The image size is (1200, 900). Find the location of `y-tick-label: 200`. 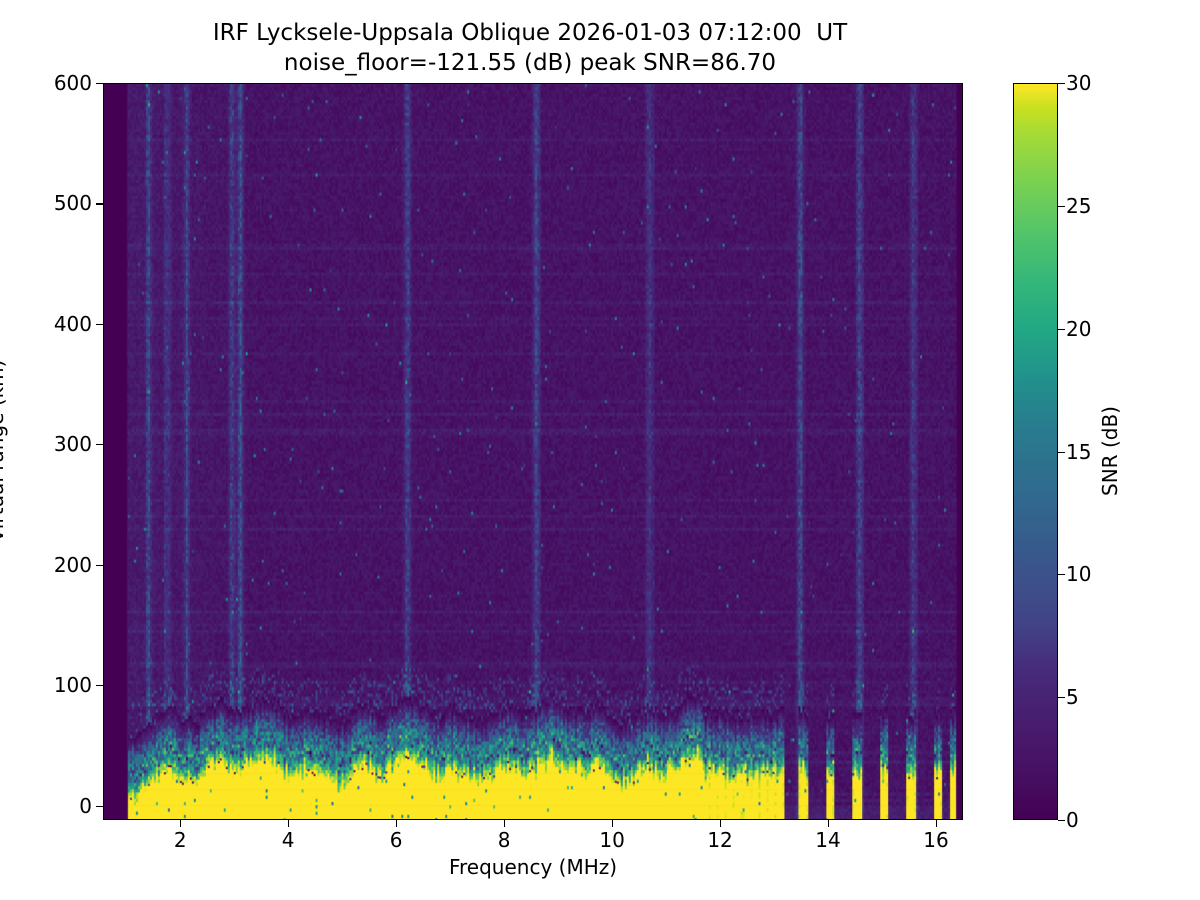

y-tick-label: 200 is located at coordinates (72, 564).